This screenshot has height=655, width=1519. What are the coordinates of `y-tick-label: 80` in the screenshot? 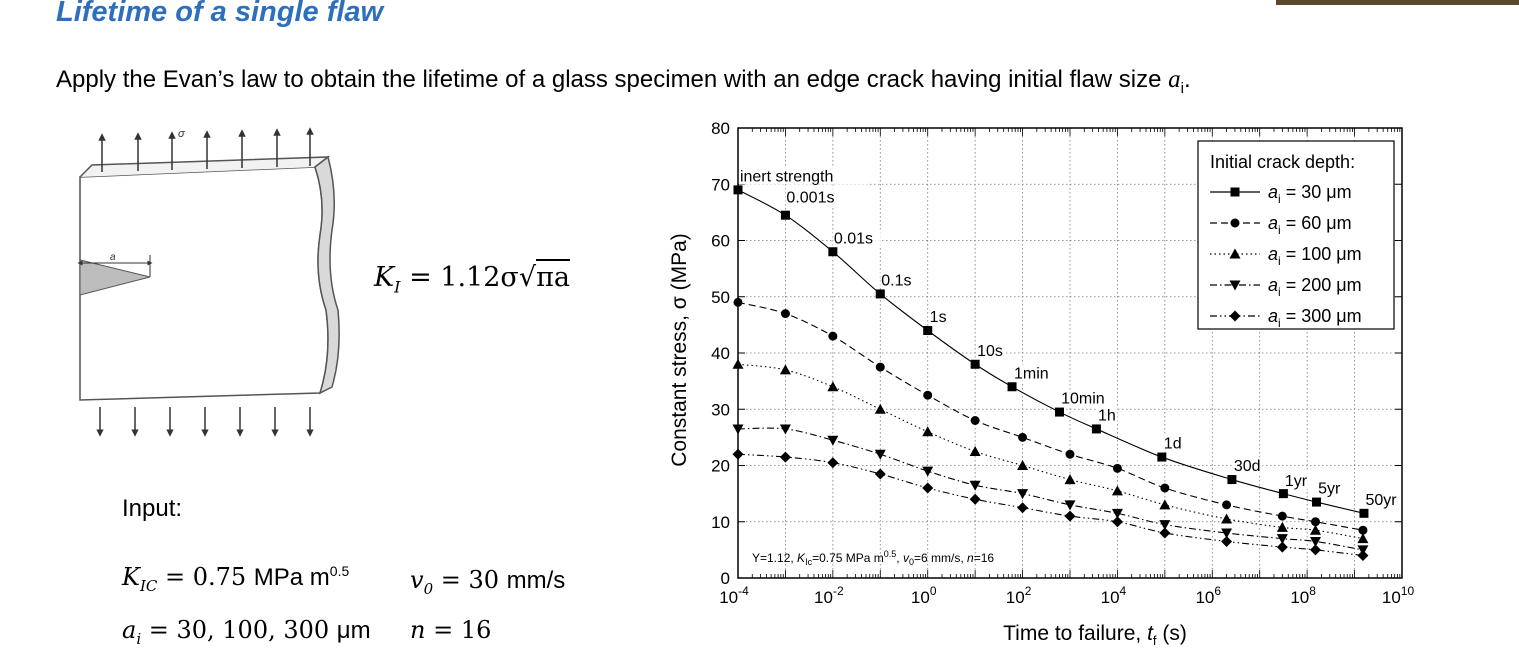 It's located at (720, 128).